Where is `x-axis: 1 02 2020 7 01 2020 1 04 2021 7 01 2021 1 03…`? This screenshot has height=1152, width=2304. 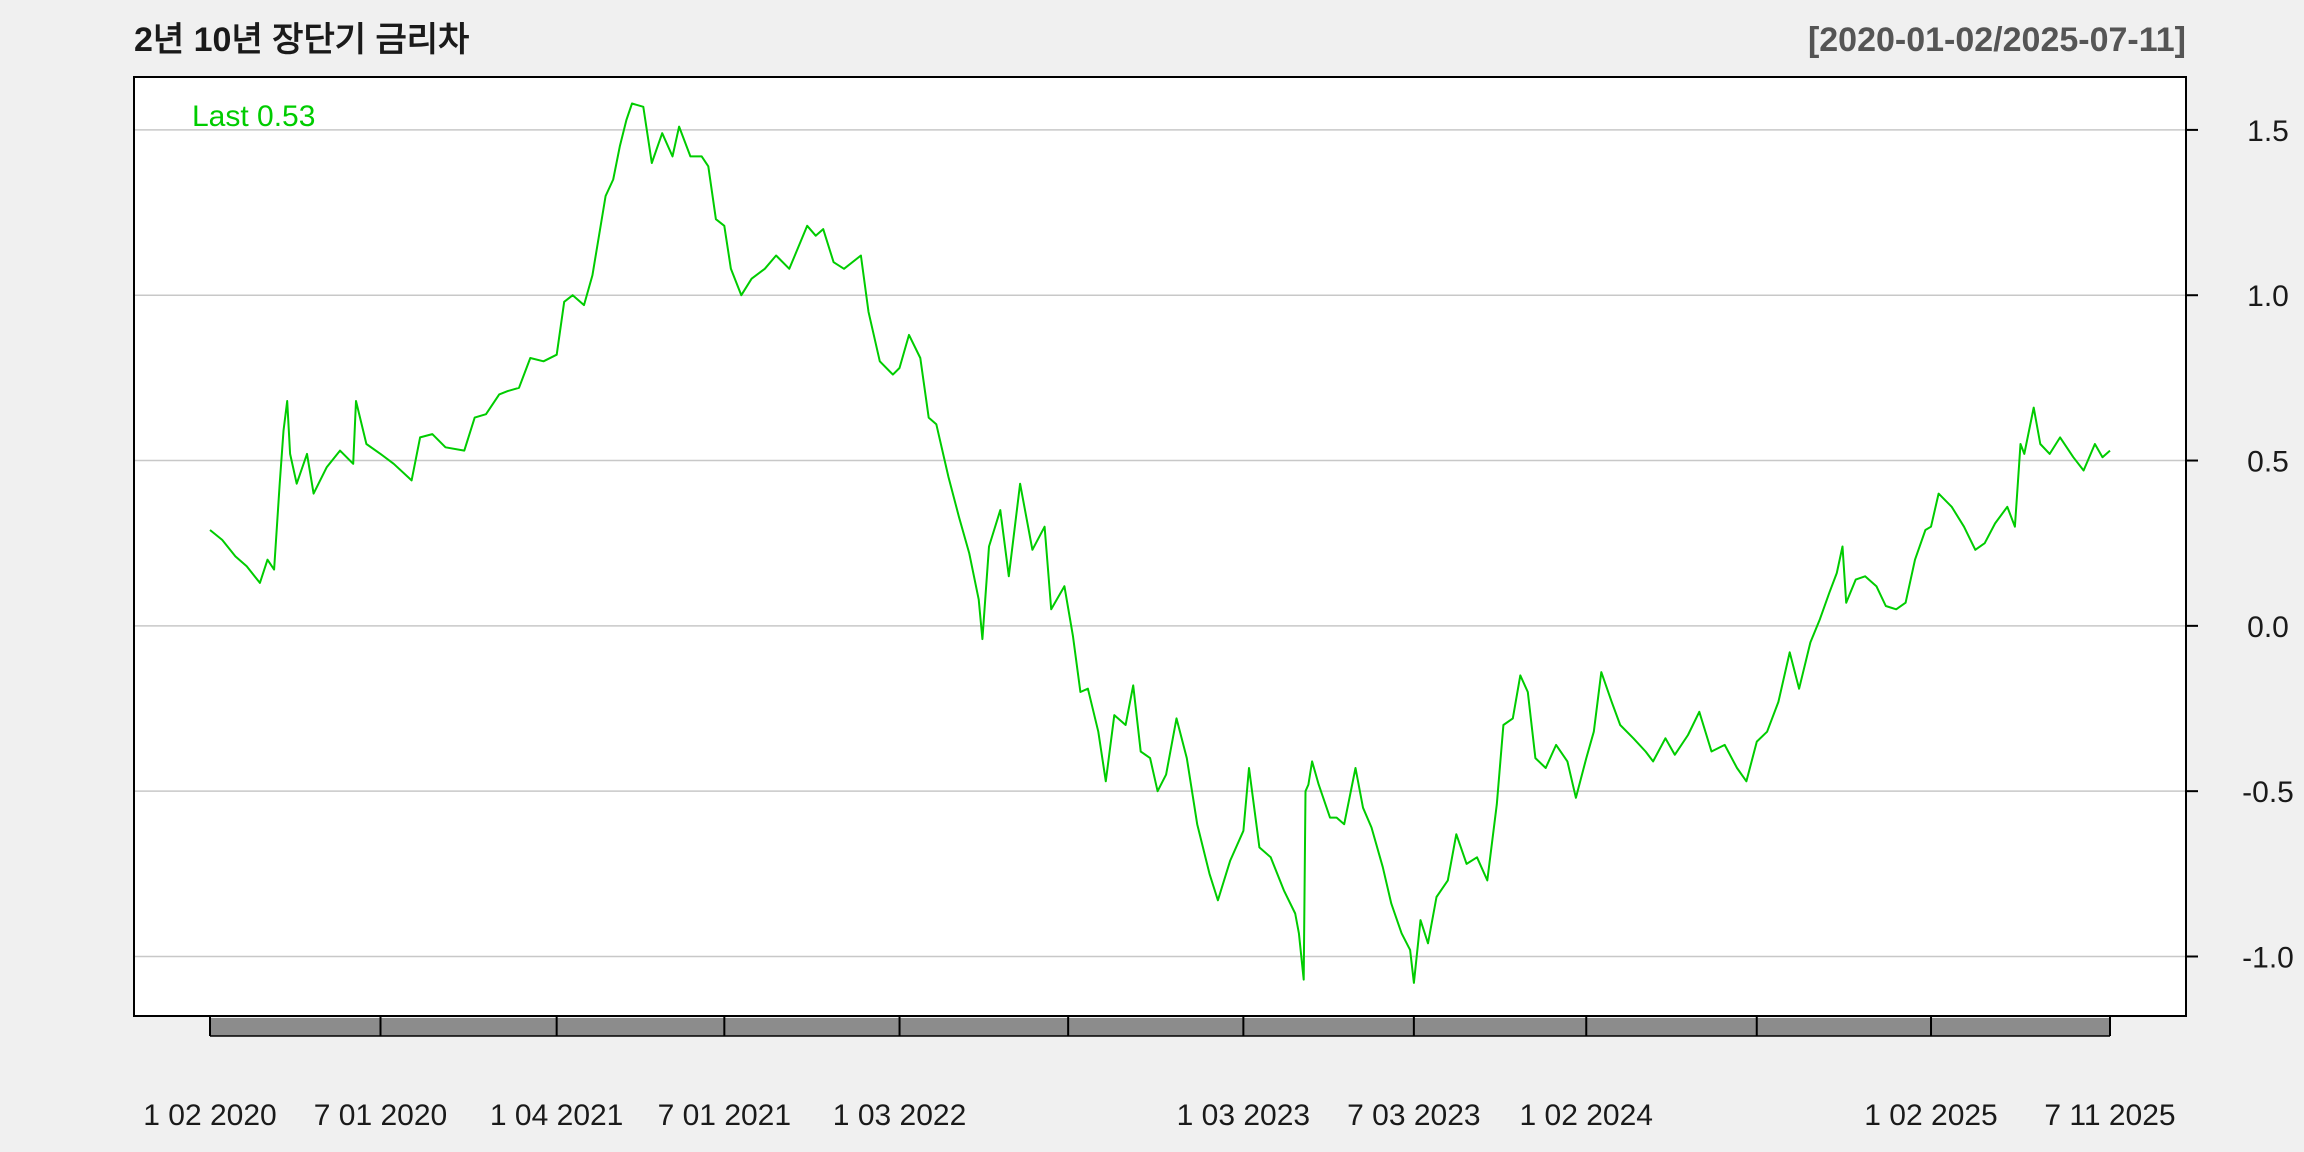
x-axis: 1 02 2020 7 01 2020 1 04 2021 7 01 2021 1 03… is located at coordinates (1159, 1115).